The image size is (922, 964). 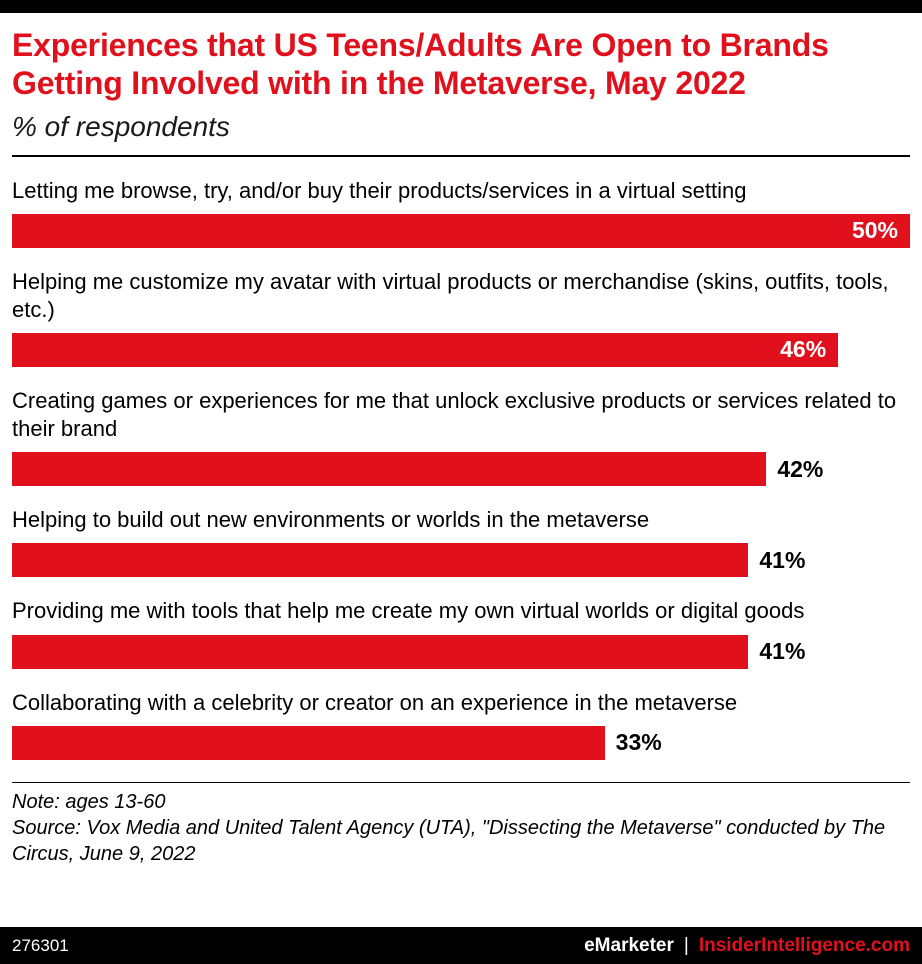 I want to click on top-accent-bar, so click(x=461, y=6).